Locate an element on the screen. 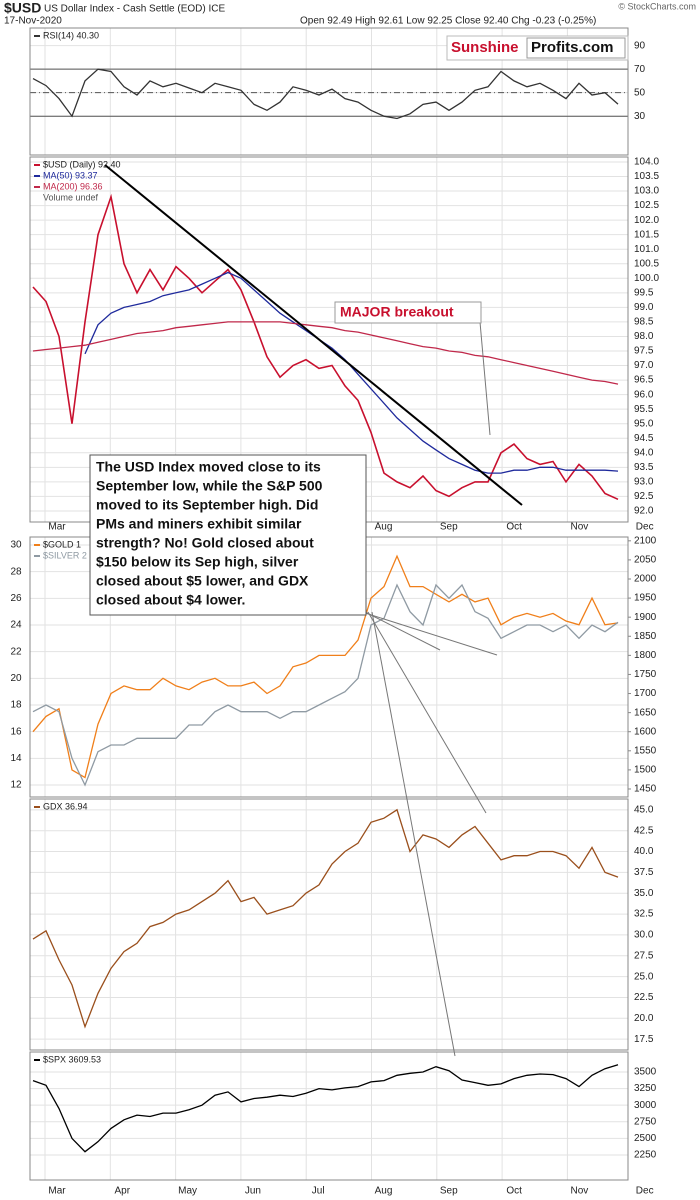 The height and width of the screenshot is (1200, 700). y-tick-label: 104.0 is located at coordinates (646, 162).